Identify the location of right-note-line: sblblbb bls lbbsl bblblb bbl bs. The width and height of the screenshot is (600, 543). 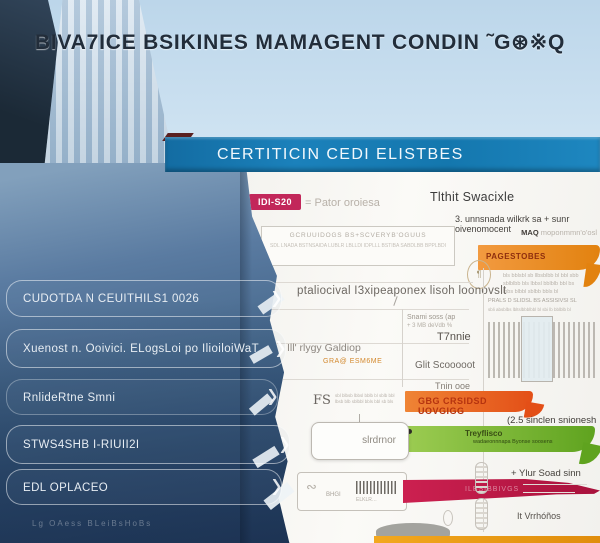
(539, 284).